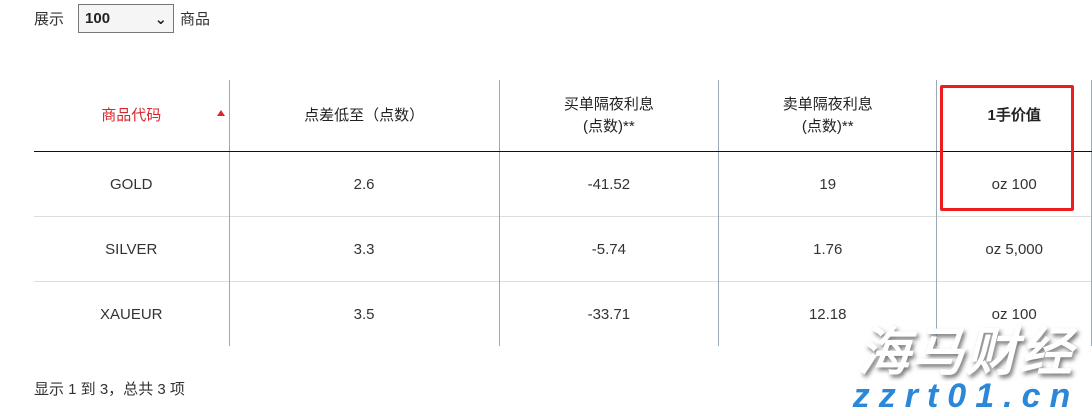 This screenshot has width=1092, height=416. What do you see at coordinates (828, 313) in the screenshot?
I see `cell-sell-swap: 12.18` at bounding box center [828, 313].